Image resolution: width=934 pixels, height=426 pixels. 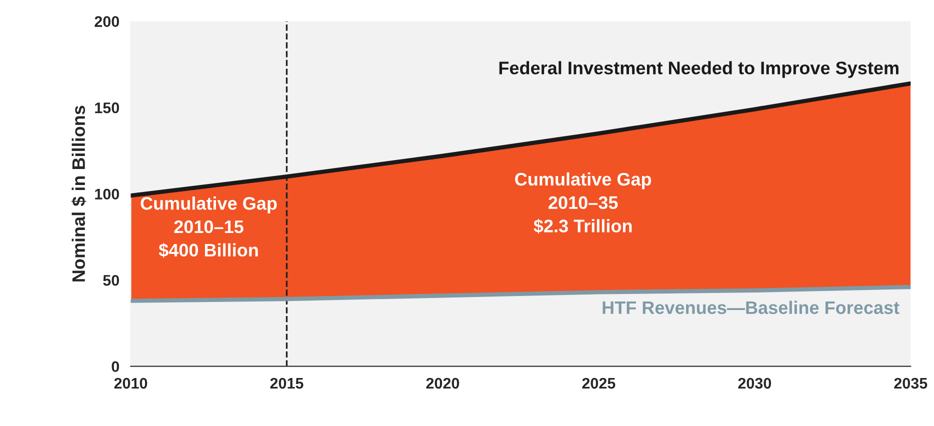 What do you see at coordinates (131, 383) in the screenshot?
I see `x-tick-label: 2010` at bounding box center [131, 383].